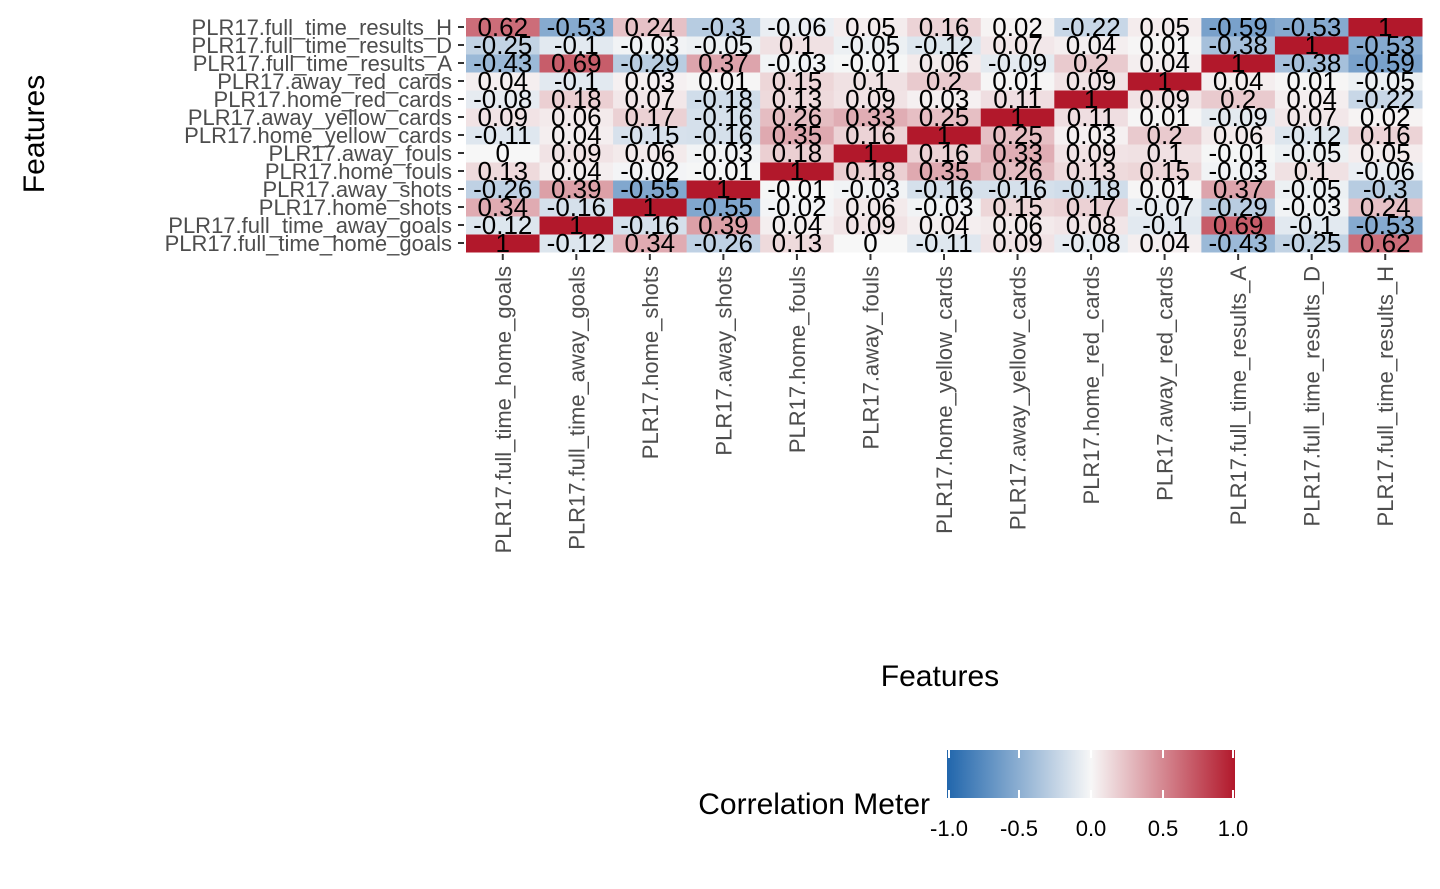  Describe the element at coordinates (1089, 795) in the screenshot. I see `legend-ticks: -1.0 -0.5 0.0 0.5 1.0` at that location.